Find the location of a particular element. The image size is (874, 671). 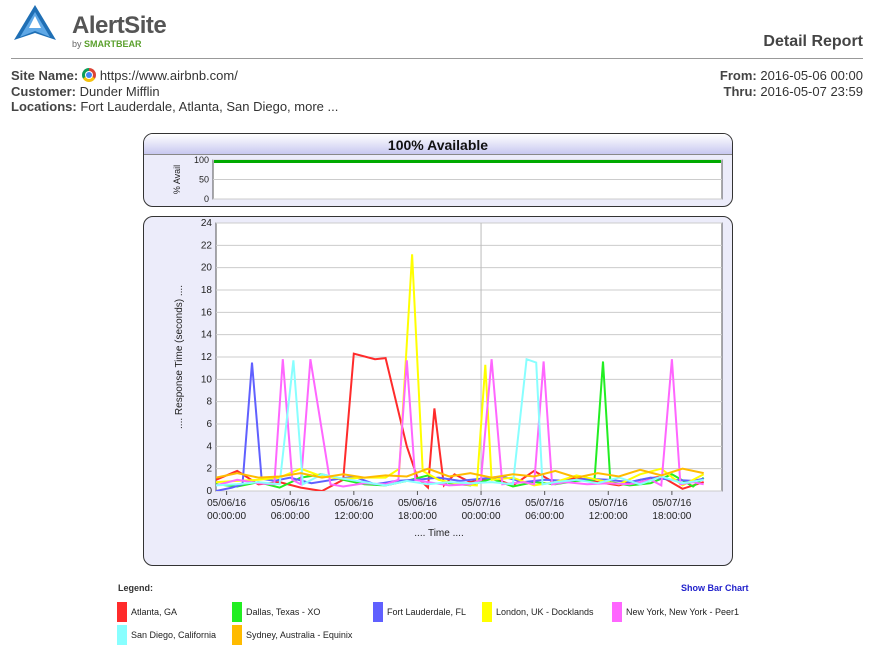

logo-byline: by SMARTBEAR is located at coordinates (107, 44).